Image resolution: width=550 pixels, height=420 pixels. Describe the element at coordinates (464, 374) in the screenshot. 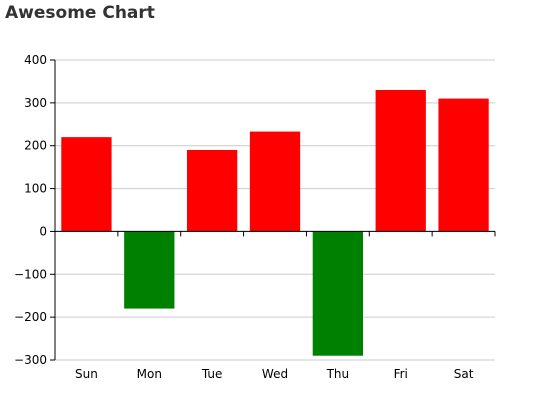

I see `x-tick-label-sat: Sat` at that location.